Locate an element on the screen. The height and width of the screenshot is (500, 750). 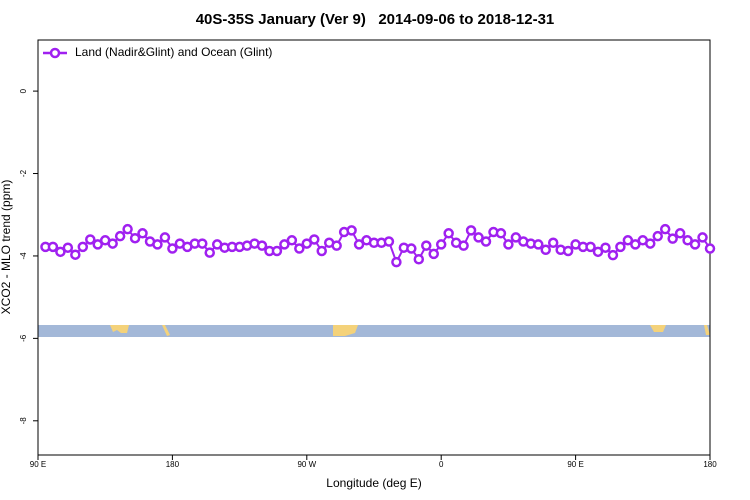
x-axis-label: Longitude (deg E) is located at coordinates (373, 483).